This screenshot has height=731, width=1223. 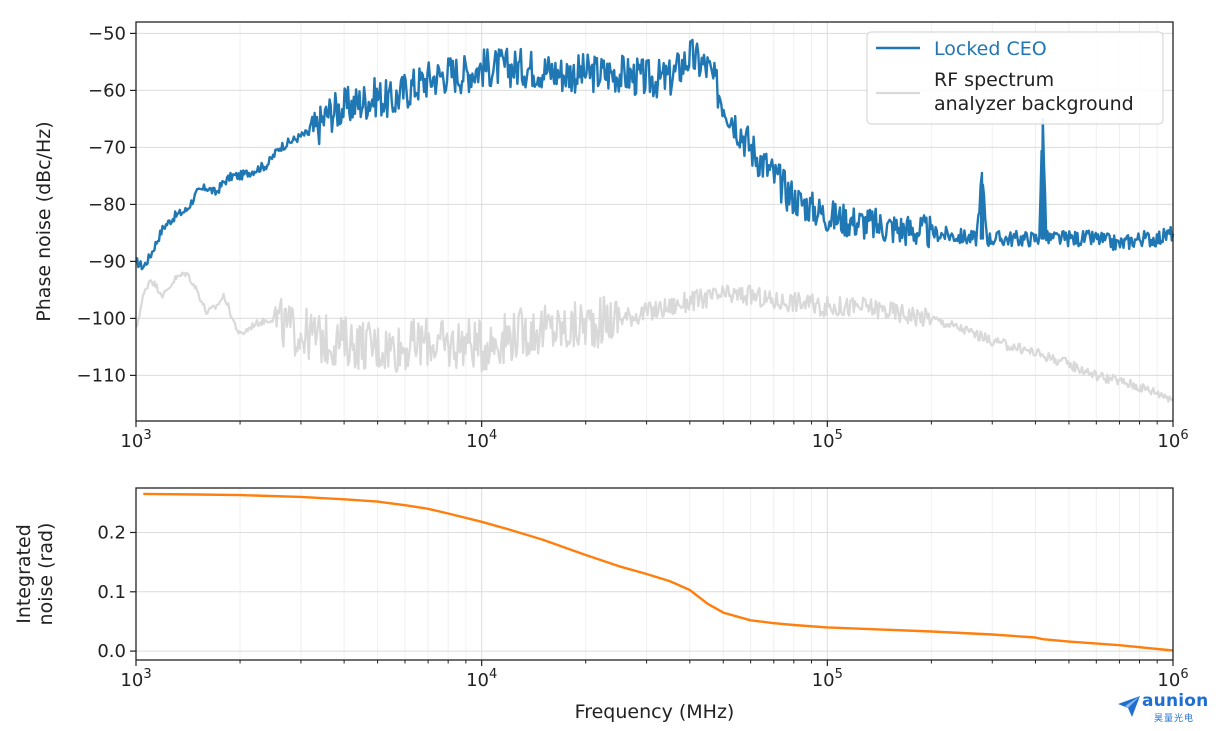 What do you see at coordinates (990, 49) in the screenshot?
I see `legend-label-locked-ceo: Locked CEO` at bounding box center [990, 49].